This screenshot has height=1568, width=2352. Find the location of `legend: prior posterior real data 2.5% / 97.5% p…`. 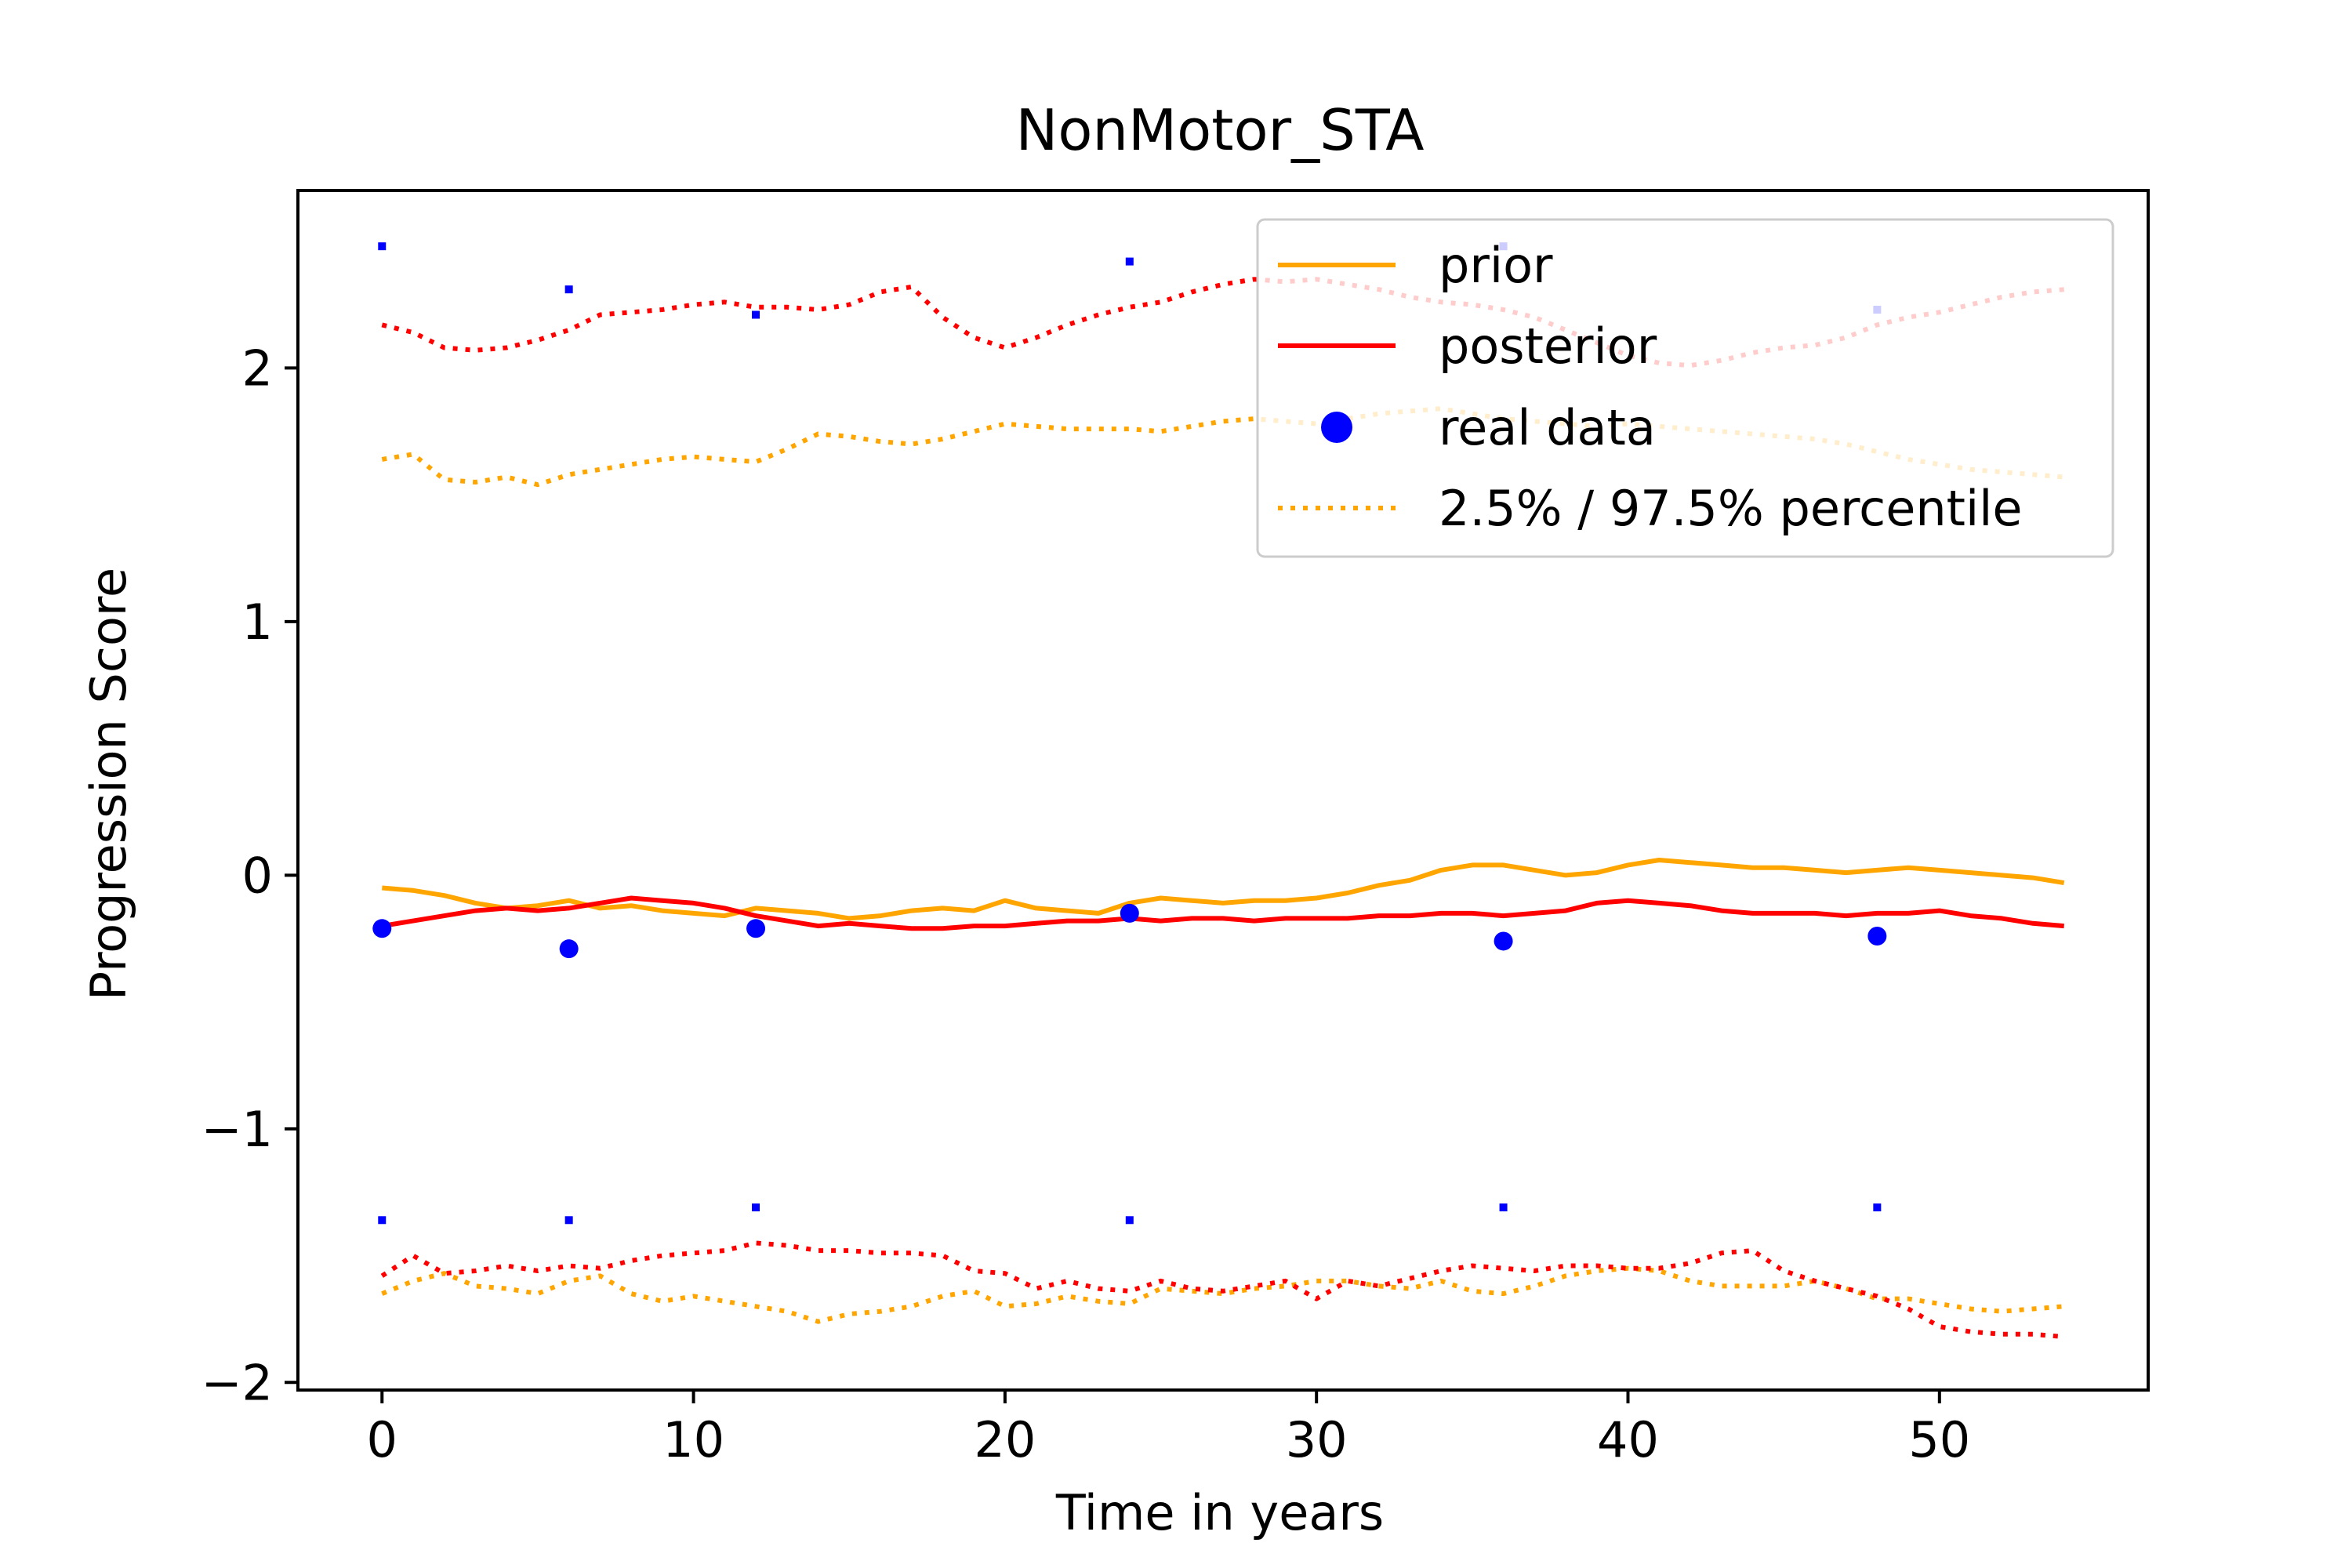

legend: prior posterior real data 2.5% / 97.5% p… is located at coordinates (1685, 388).